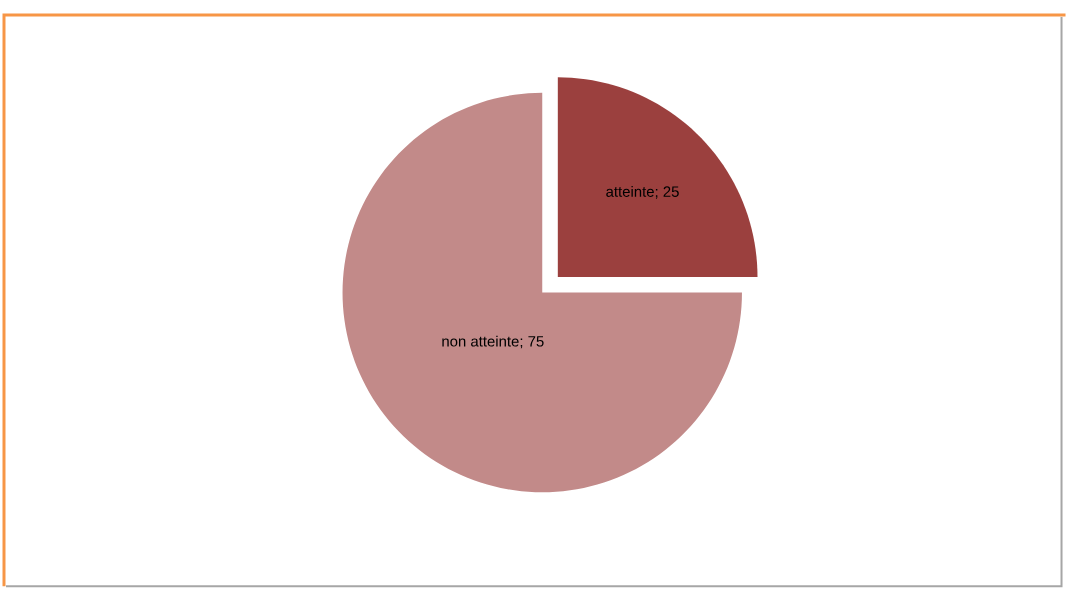 The image size is (1067, 589). What do you see at coordinates (532, 342) in the screenshot?
I see `data-label: ; 75` at bounding box center [532, 342].